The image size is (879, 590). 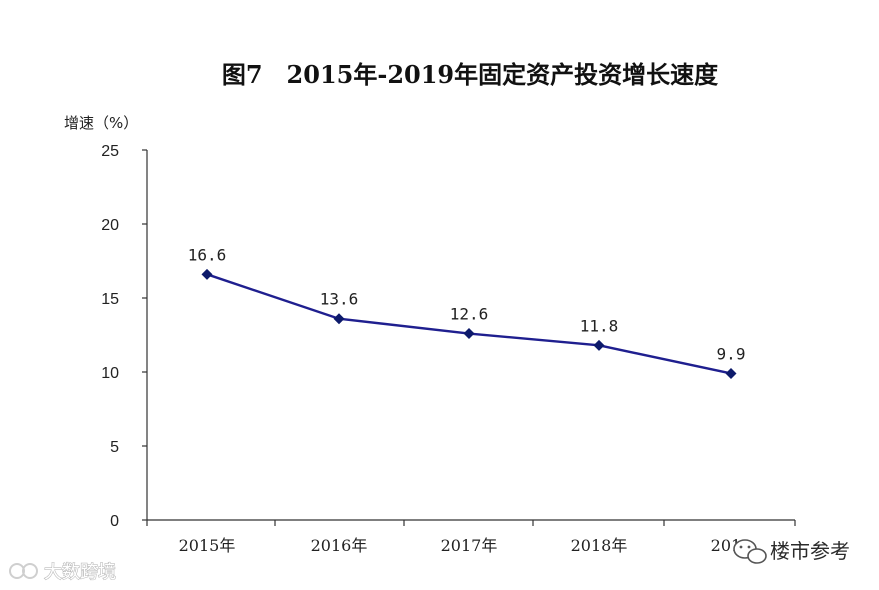 I want to click on x-tick-label: 2018年, so click(x=599, y=545).